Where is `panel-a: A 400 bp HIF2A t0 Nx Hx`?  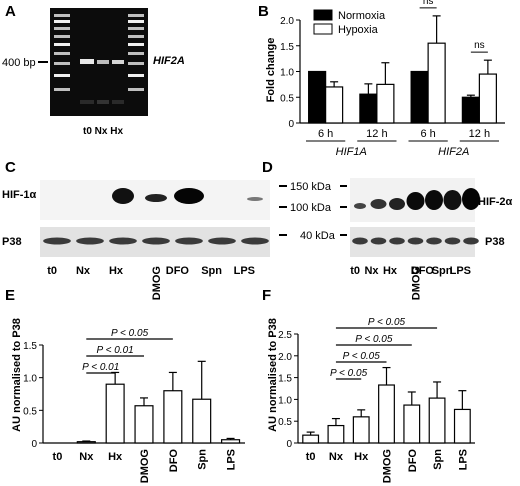
panel-a: A 400 bp HIF2A t0 Nx Hx is located at coordinates (93, 70).